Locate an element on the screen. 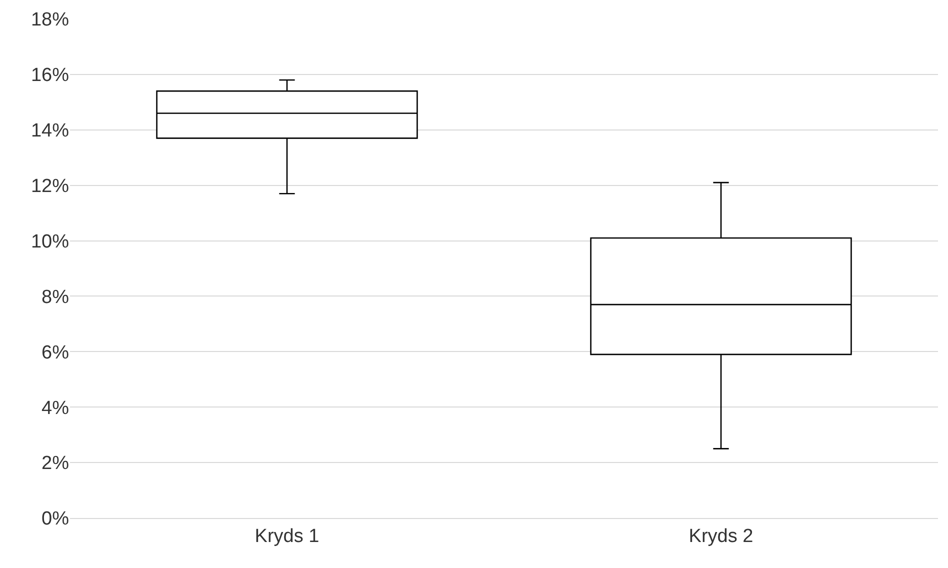 The width and height of the screenshot is (948, 568). y-tick-label: 12% is located at coordinates (50, 186).